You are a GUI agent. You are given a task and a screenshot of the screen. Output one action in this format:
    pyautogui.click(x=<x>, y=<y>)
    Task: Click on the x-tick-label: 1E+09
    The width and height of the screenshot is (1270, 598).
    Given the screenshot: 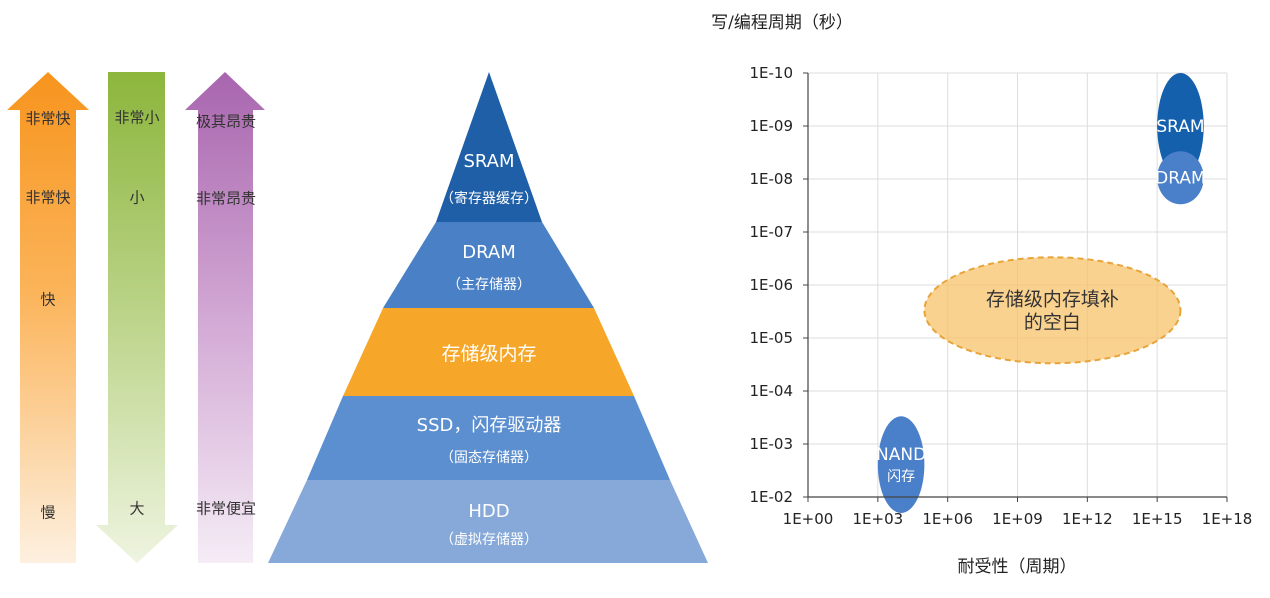 What is the action you would take?
    pyautogui.click(x=1017, y=519)
    